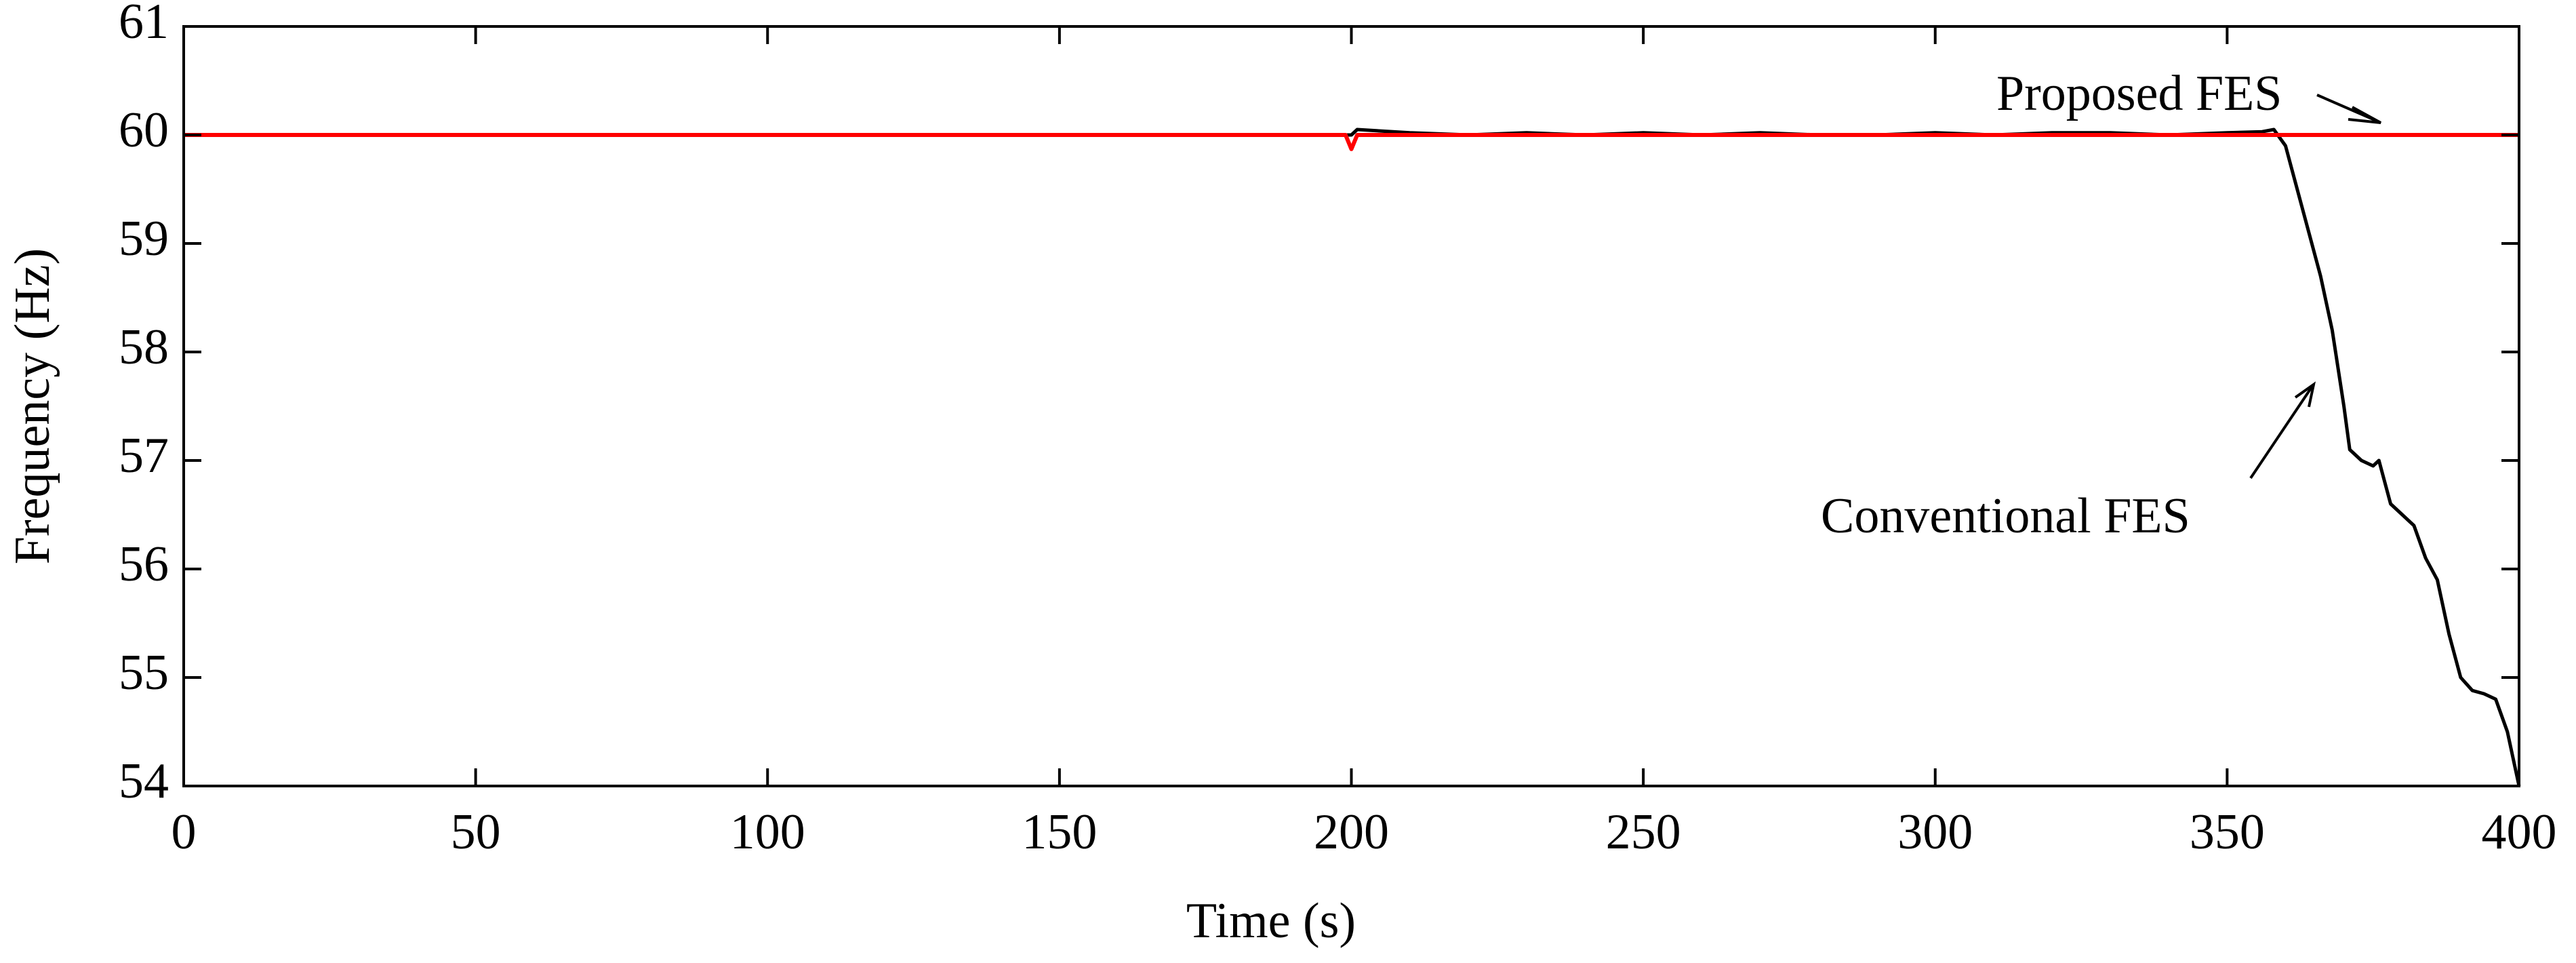 This screenshot has height=963, width=2576. What do you see at coordinates (144, 781) in the screenshot?
I see `y-tick-label: 54` at bounding box center [144, 781].